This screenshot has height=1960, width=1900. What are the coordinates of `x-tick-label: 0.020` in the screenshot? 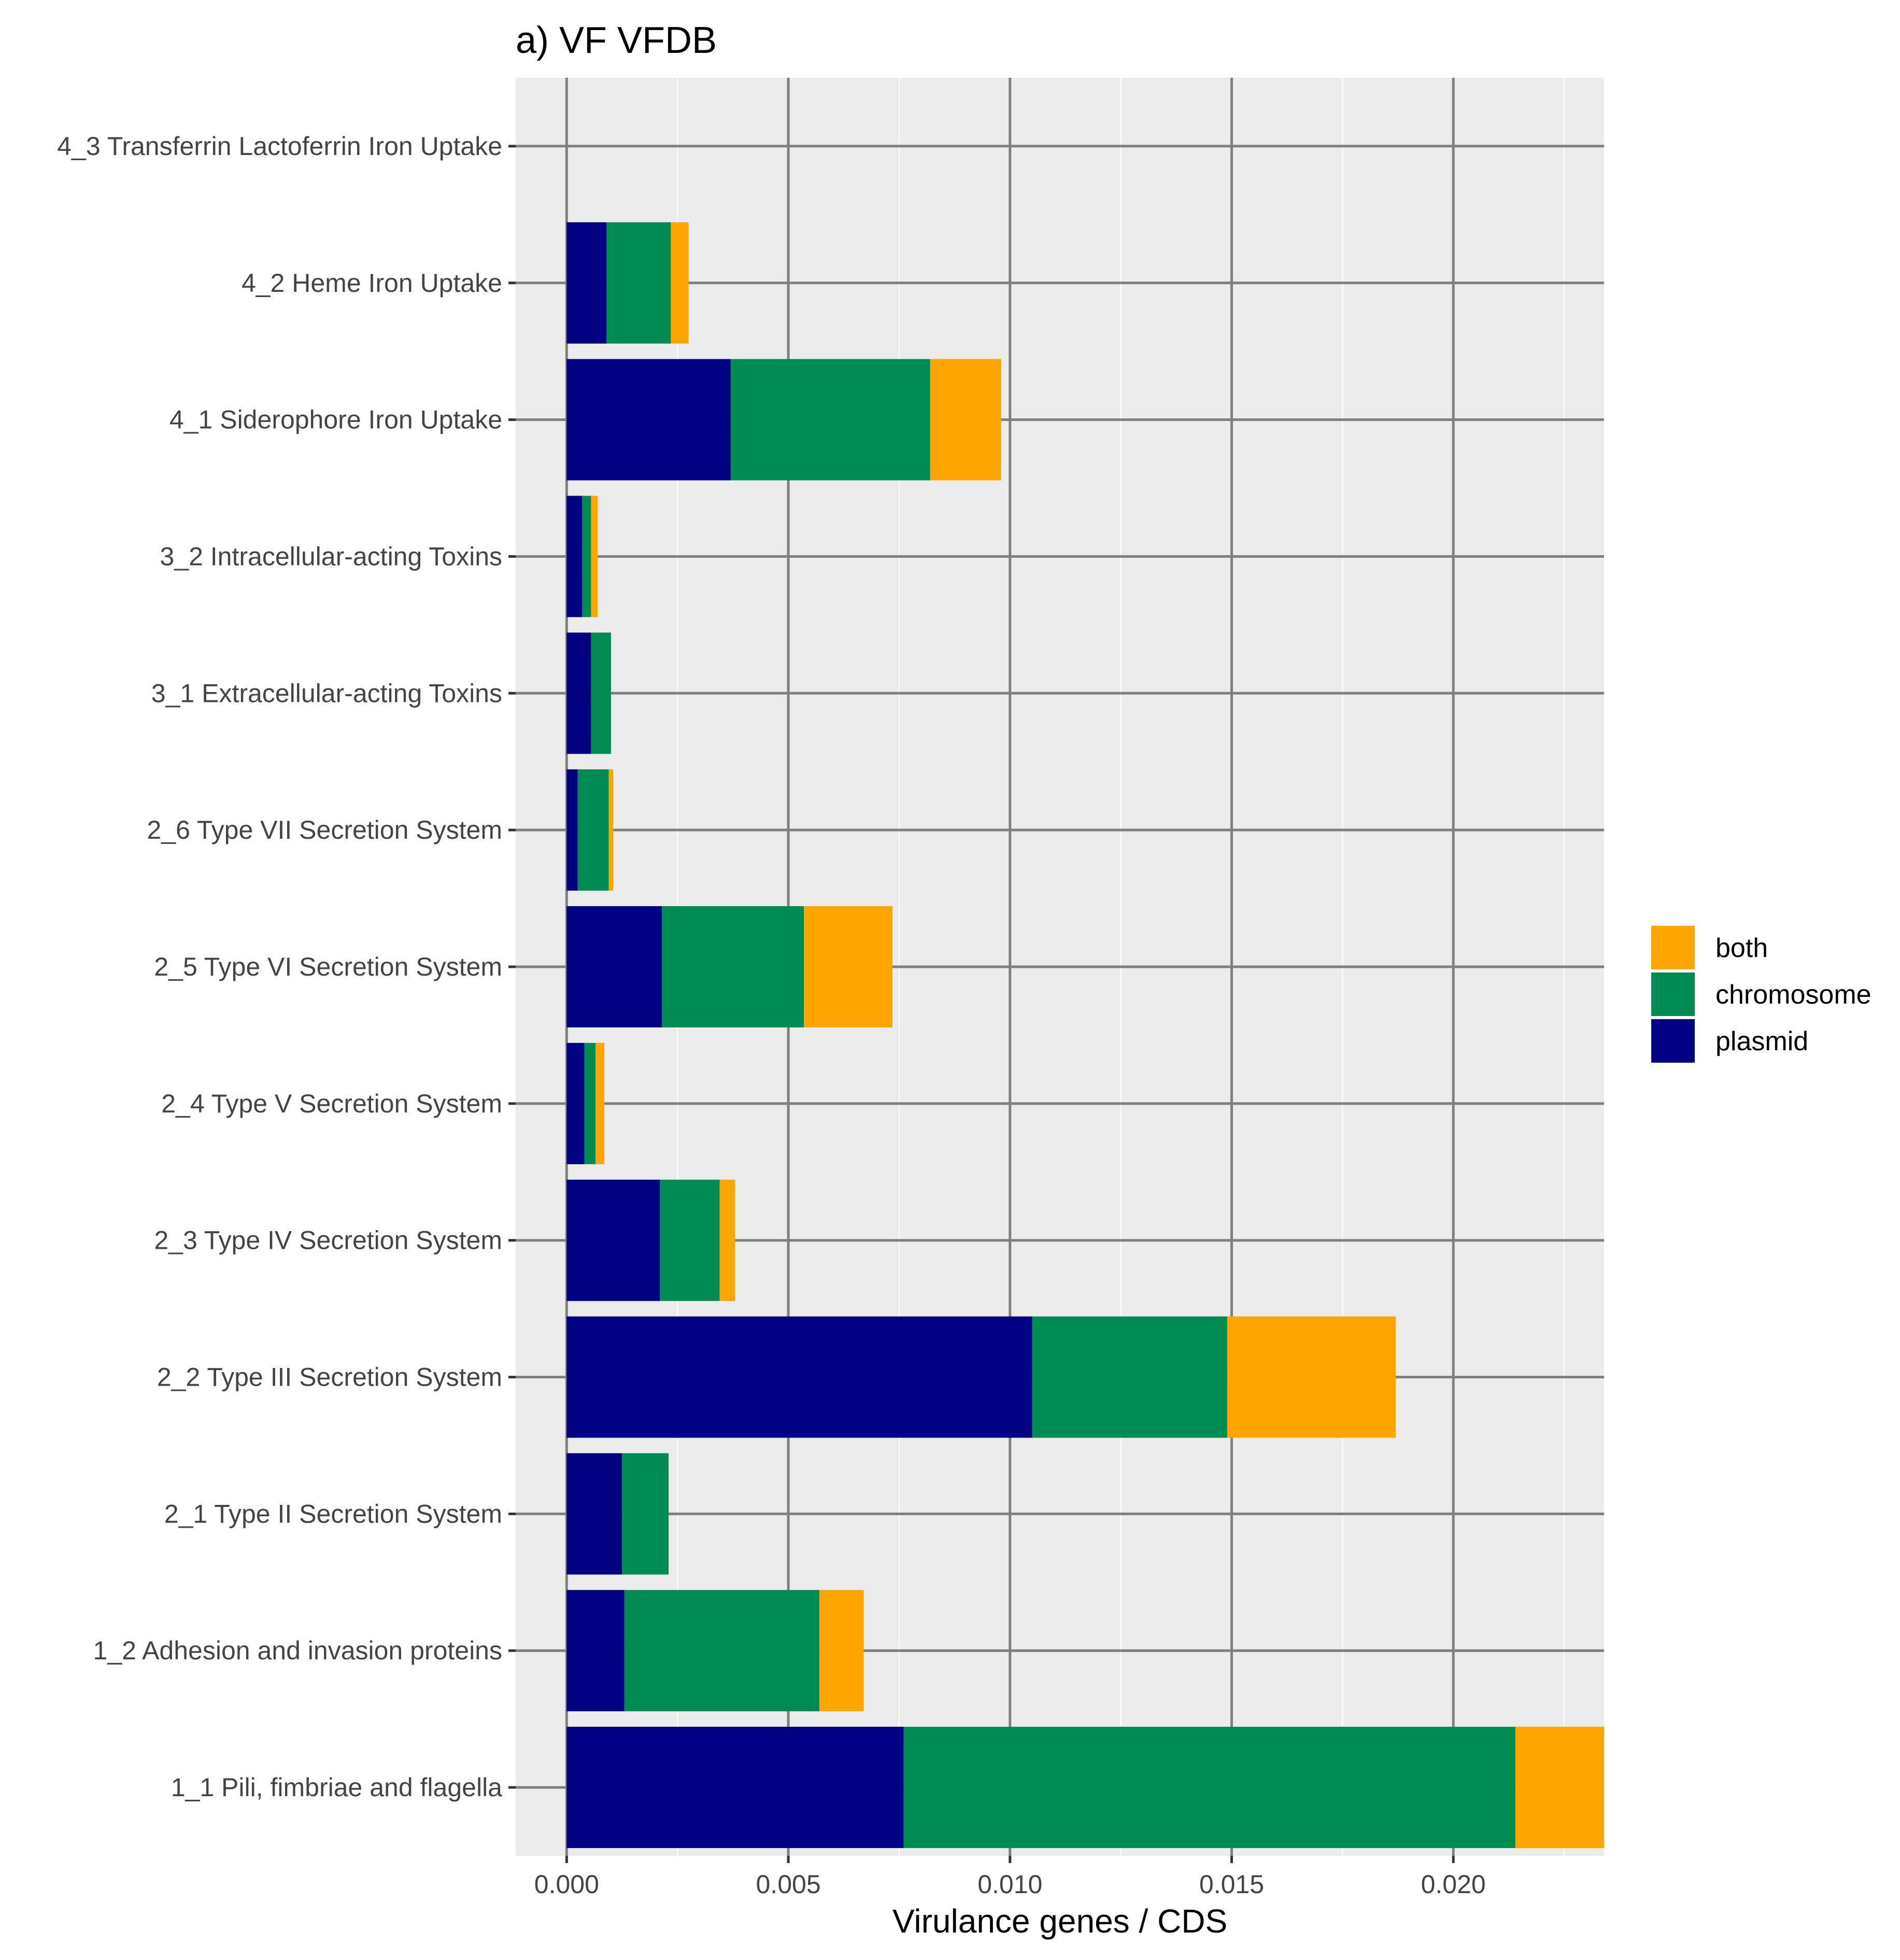 It's located at (1453, 1884).